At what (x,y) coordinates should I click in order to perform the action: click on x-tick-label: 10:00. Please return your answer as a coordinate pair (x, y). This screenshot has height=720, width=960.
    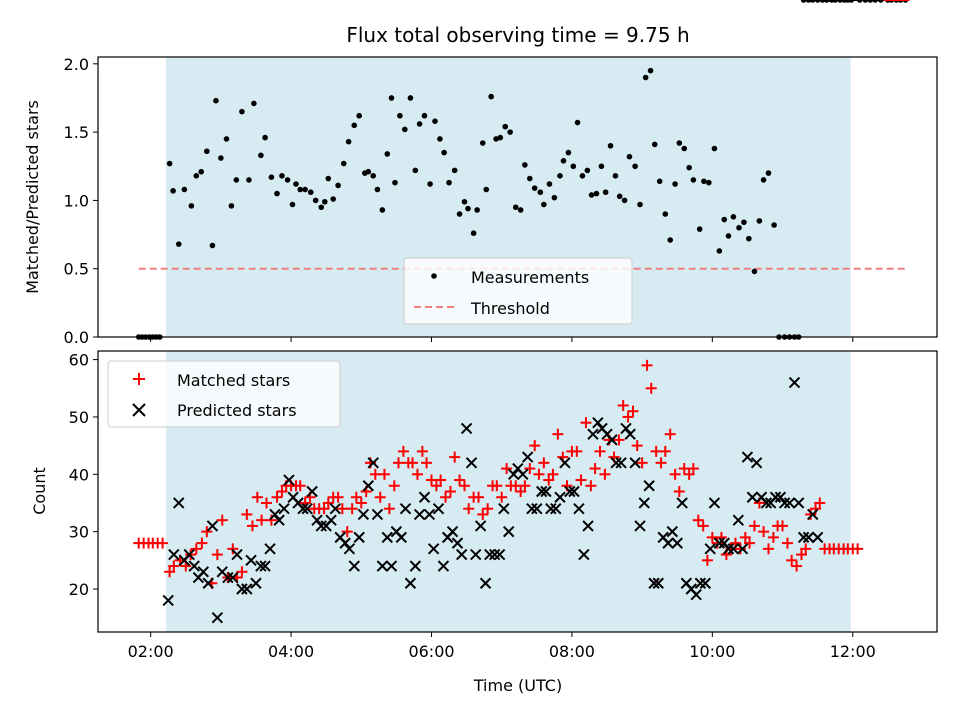
    Looking at the image, I should click on (712, 651).